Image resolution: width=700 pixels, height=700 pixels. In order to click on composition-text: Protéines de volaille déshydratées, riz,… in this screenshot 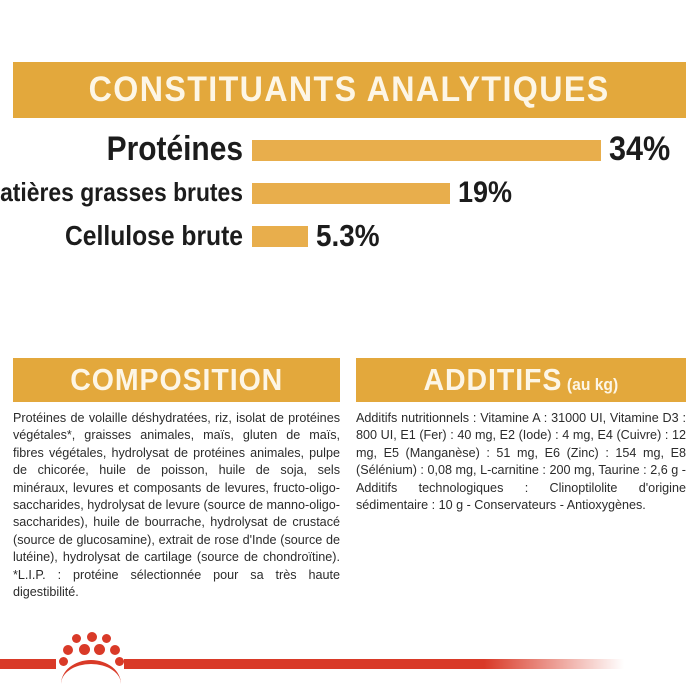, I will do `click(176, 505)`.